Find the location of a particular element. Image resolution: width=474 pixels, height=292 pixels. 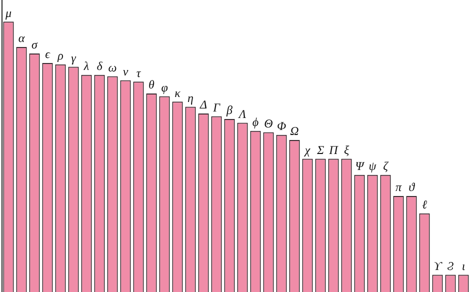

x-tick-label: β is located at coordinates (229, 110).